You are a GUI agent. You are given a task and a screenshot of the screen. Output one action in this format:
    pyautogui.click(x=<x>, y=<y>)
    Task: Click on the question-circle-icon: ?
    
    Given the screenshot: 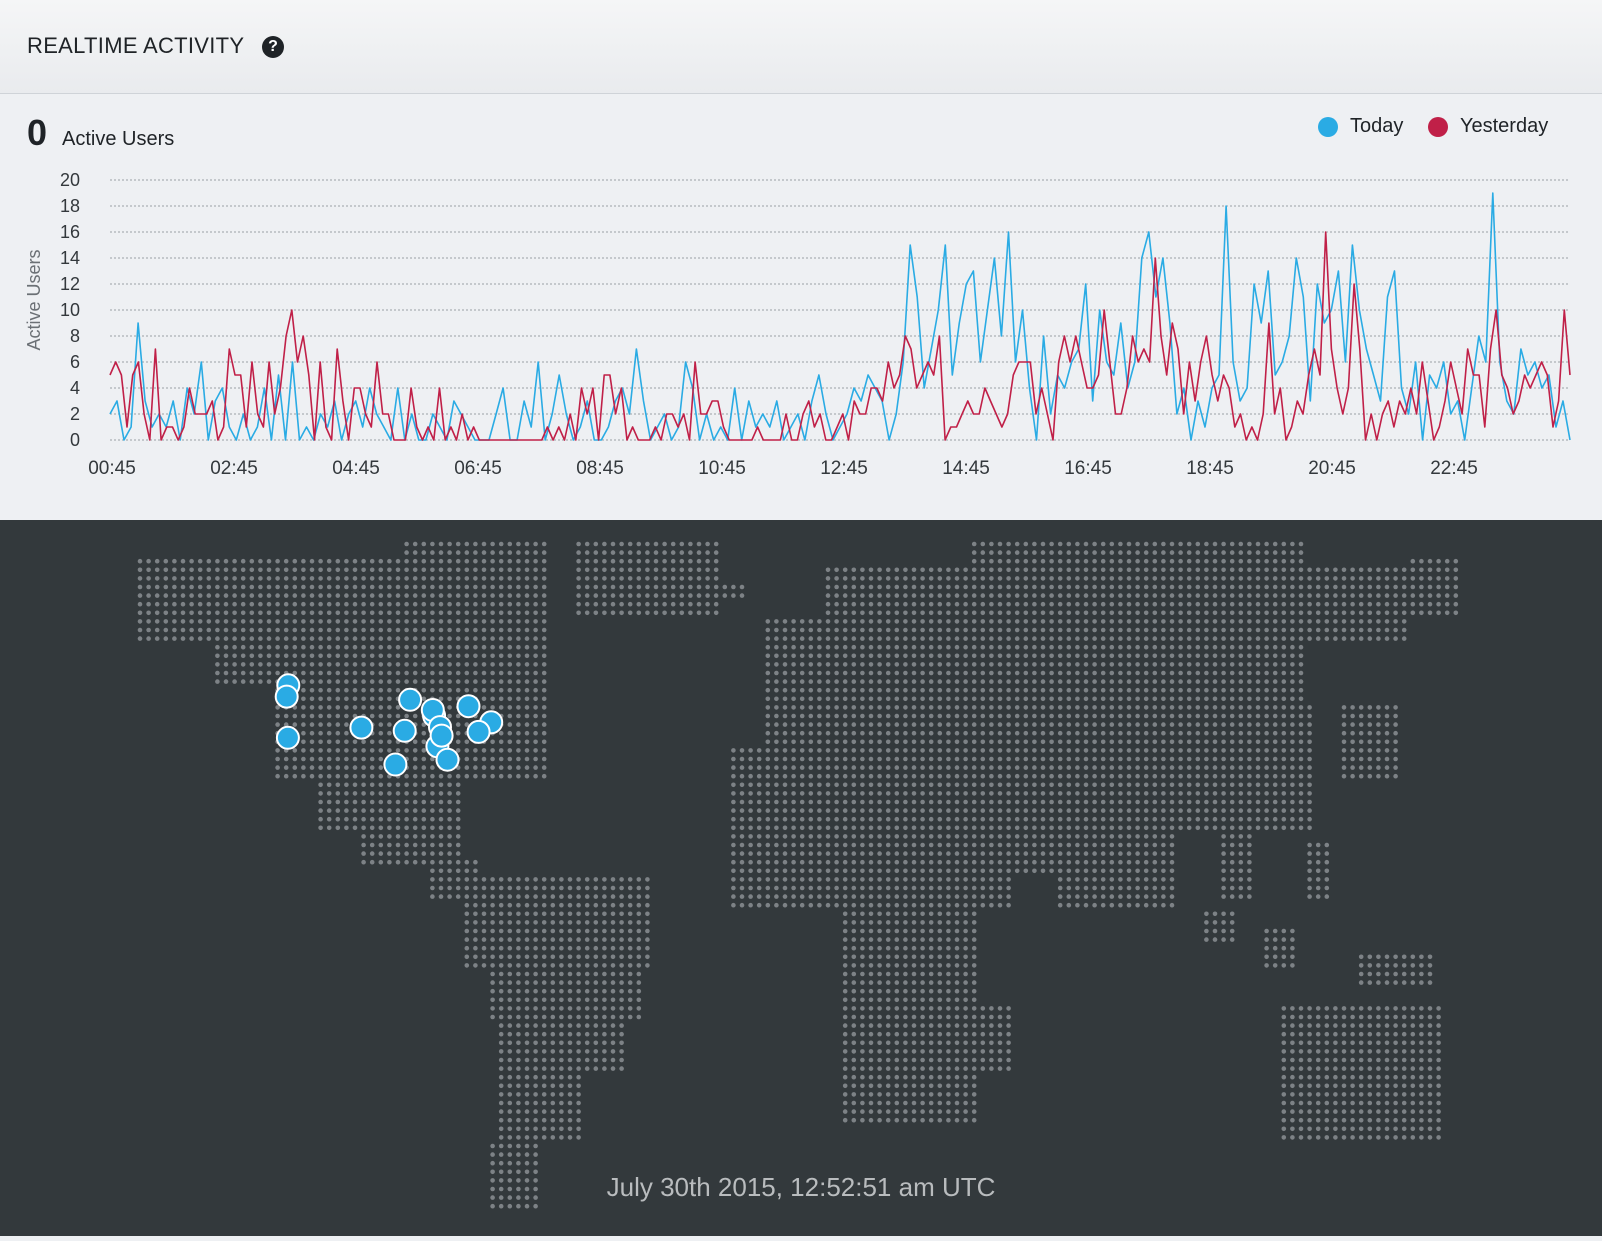 What is the action you would take?
    pyautogui.click(x=273, y=47)
    